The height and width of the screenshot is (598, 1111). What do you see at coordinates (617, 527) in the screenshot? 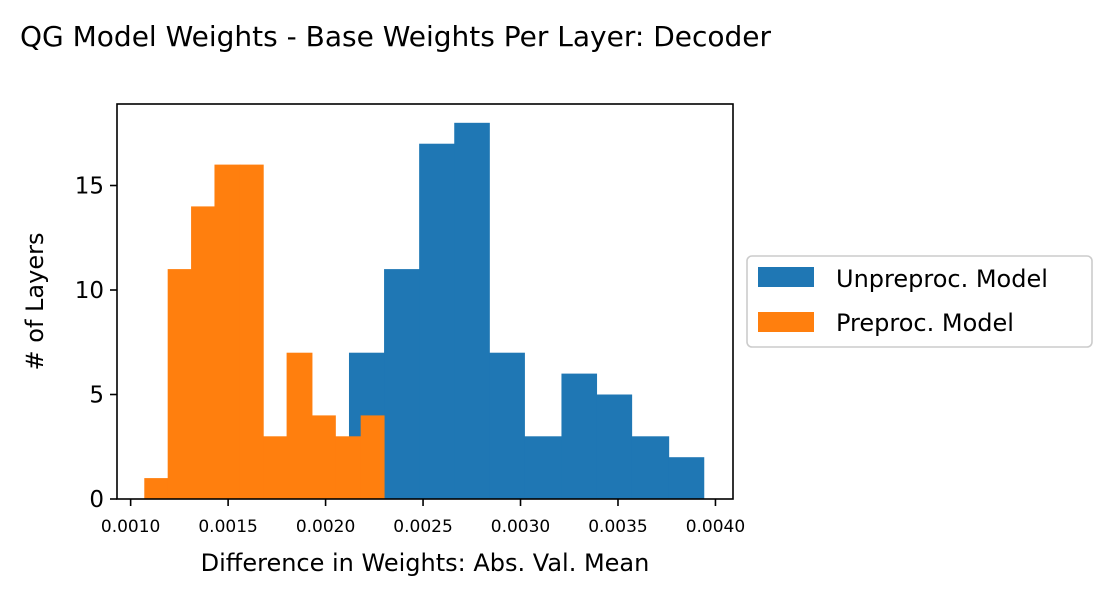
I see `x-tick-label: 0.0035` at bounding box center [617, 527].